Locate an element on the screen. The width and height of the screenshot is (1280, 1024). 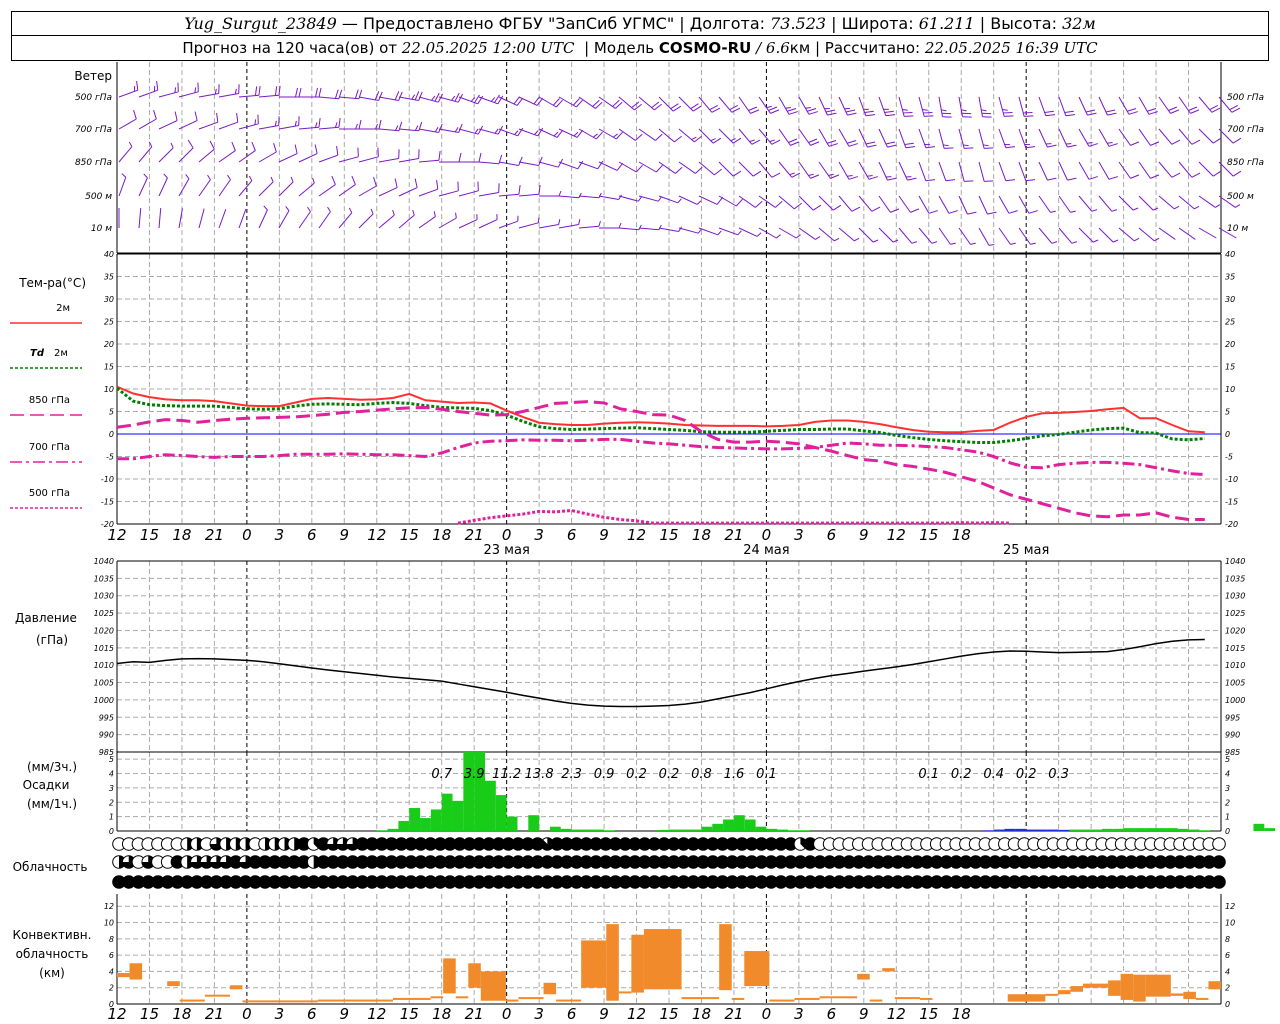
time-tick-label: 21 is located at coordinates (474, 535).